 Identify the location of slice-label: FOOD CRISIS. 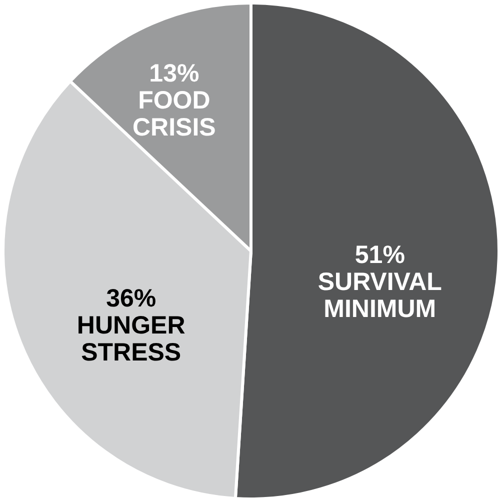
(174, 114).